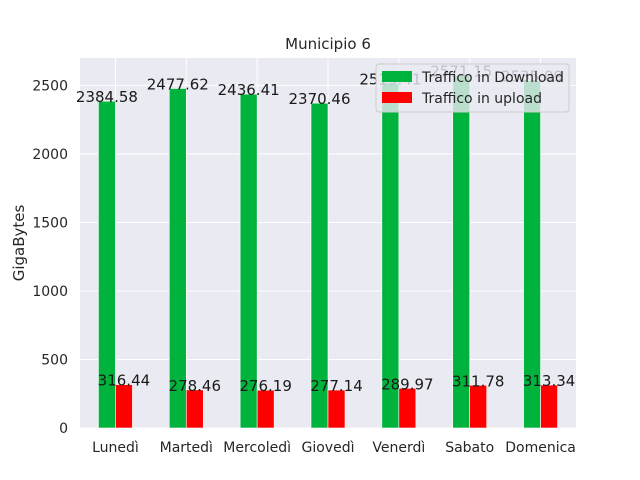  I want to click on data-label: 313.34, so click(549, 381).